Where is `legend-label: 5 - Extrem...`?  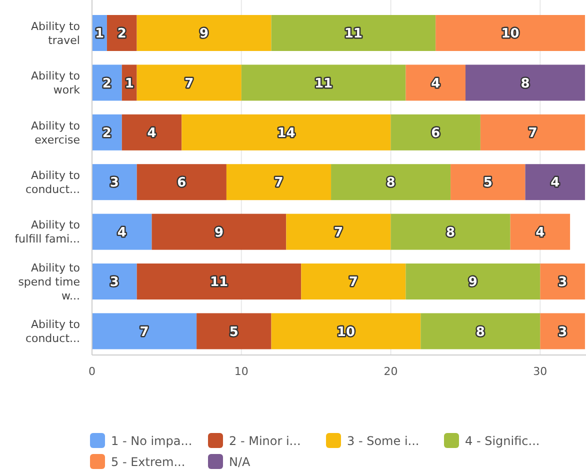
legend-label: 5 - Extrem... is located at coordinates (148, 462).